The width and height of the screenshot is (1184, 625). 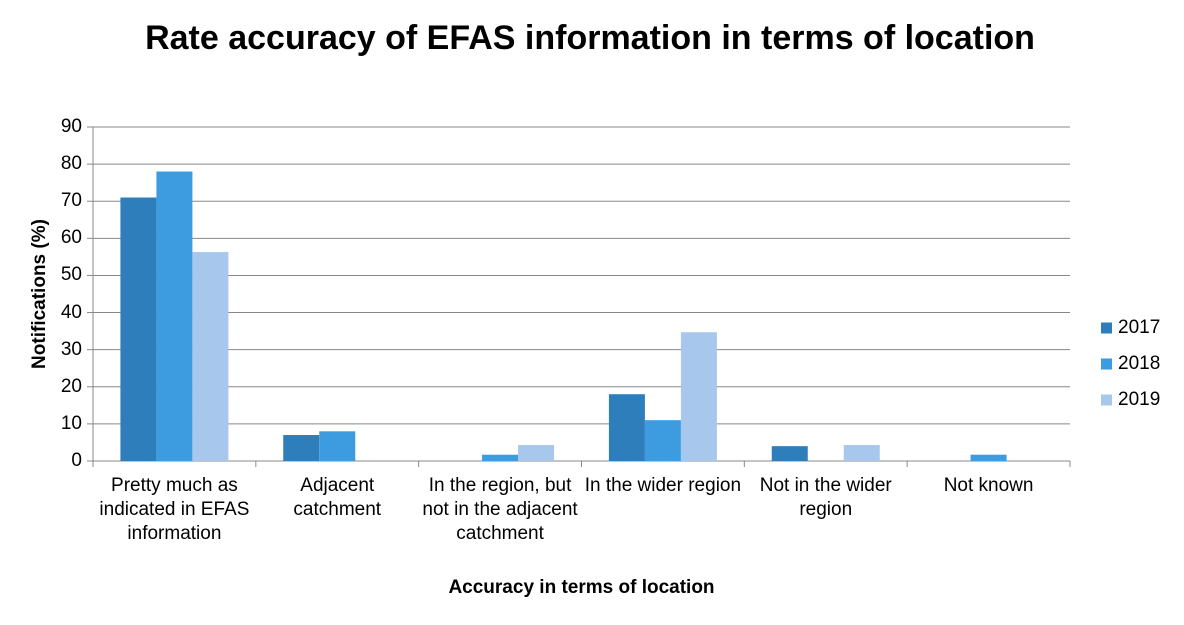 I want to click on y-tick-label: 40, so click(x=71, y=312).